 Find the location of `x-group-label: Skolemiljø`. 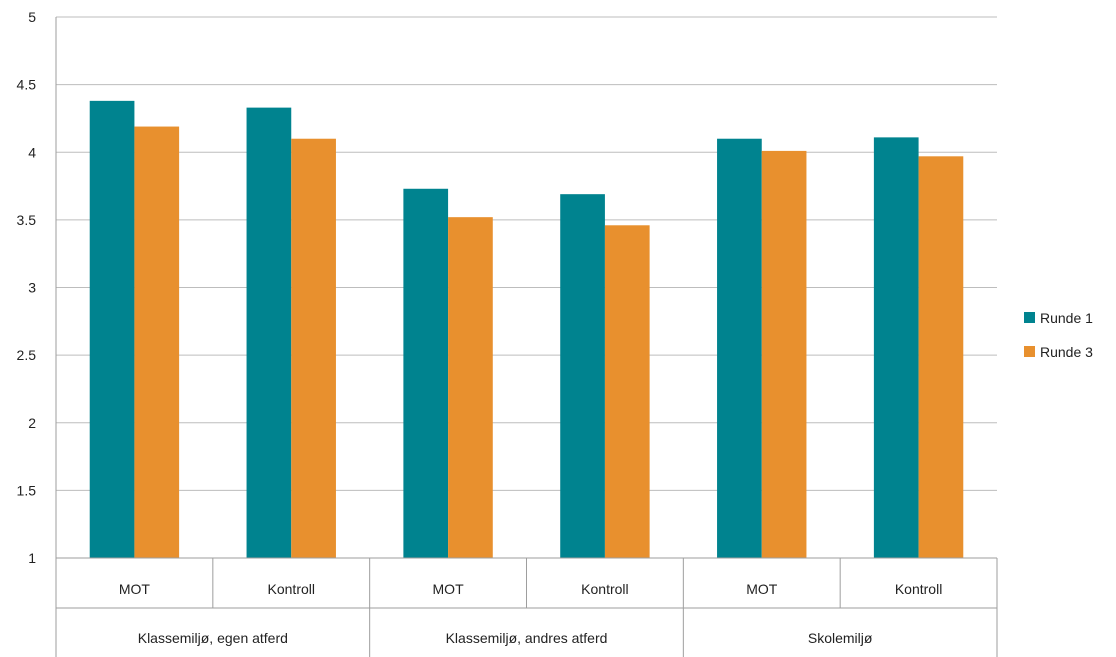

x-group-label: Skolemiljø is located at coordinates (840, 638).